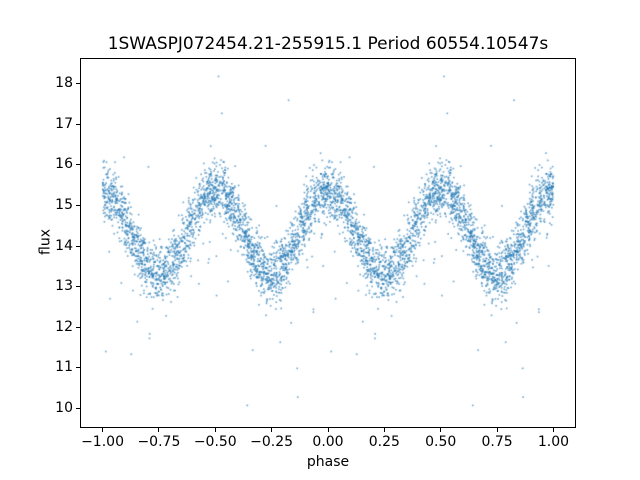  I want to click on y-tick-label: 14, so click(64, 245).